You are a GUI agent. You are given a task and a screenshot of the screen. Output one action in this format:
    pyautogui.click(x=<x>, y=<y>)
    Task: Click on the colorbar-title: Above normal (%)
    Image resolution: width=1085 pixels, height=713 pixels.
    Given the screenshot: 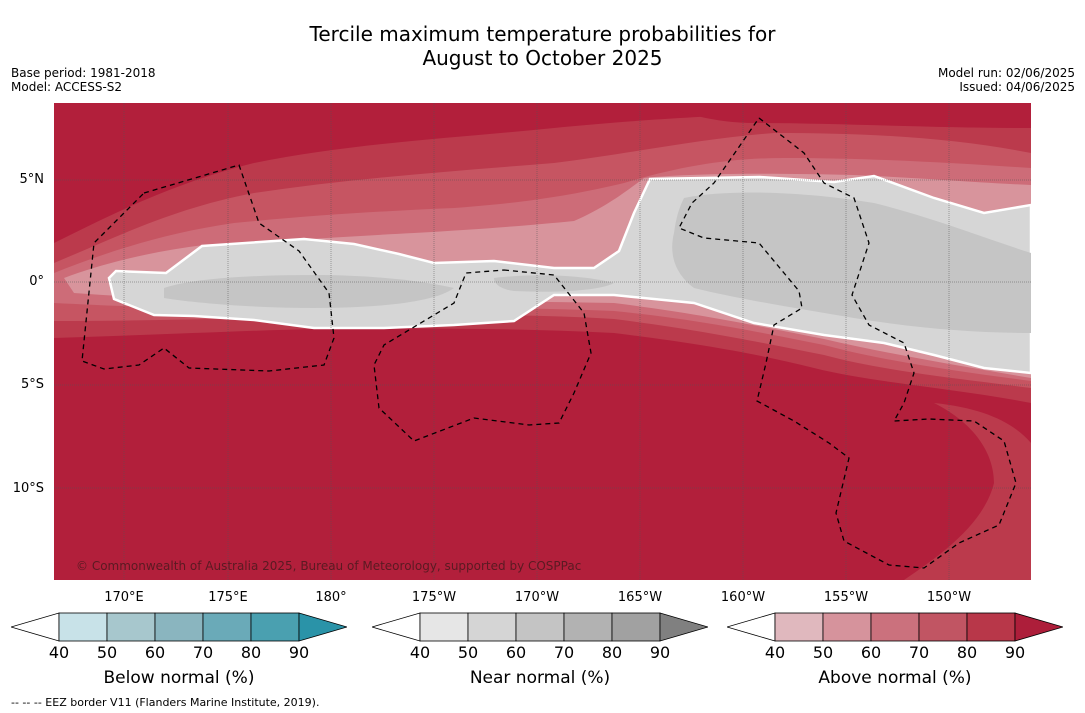 What is the action you would take?
    pyautogui.click(x=895, y=678)
    